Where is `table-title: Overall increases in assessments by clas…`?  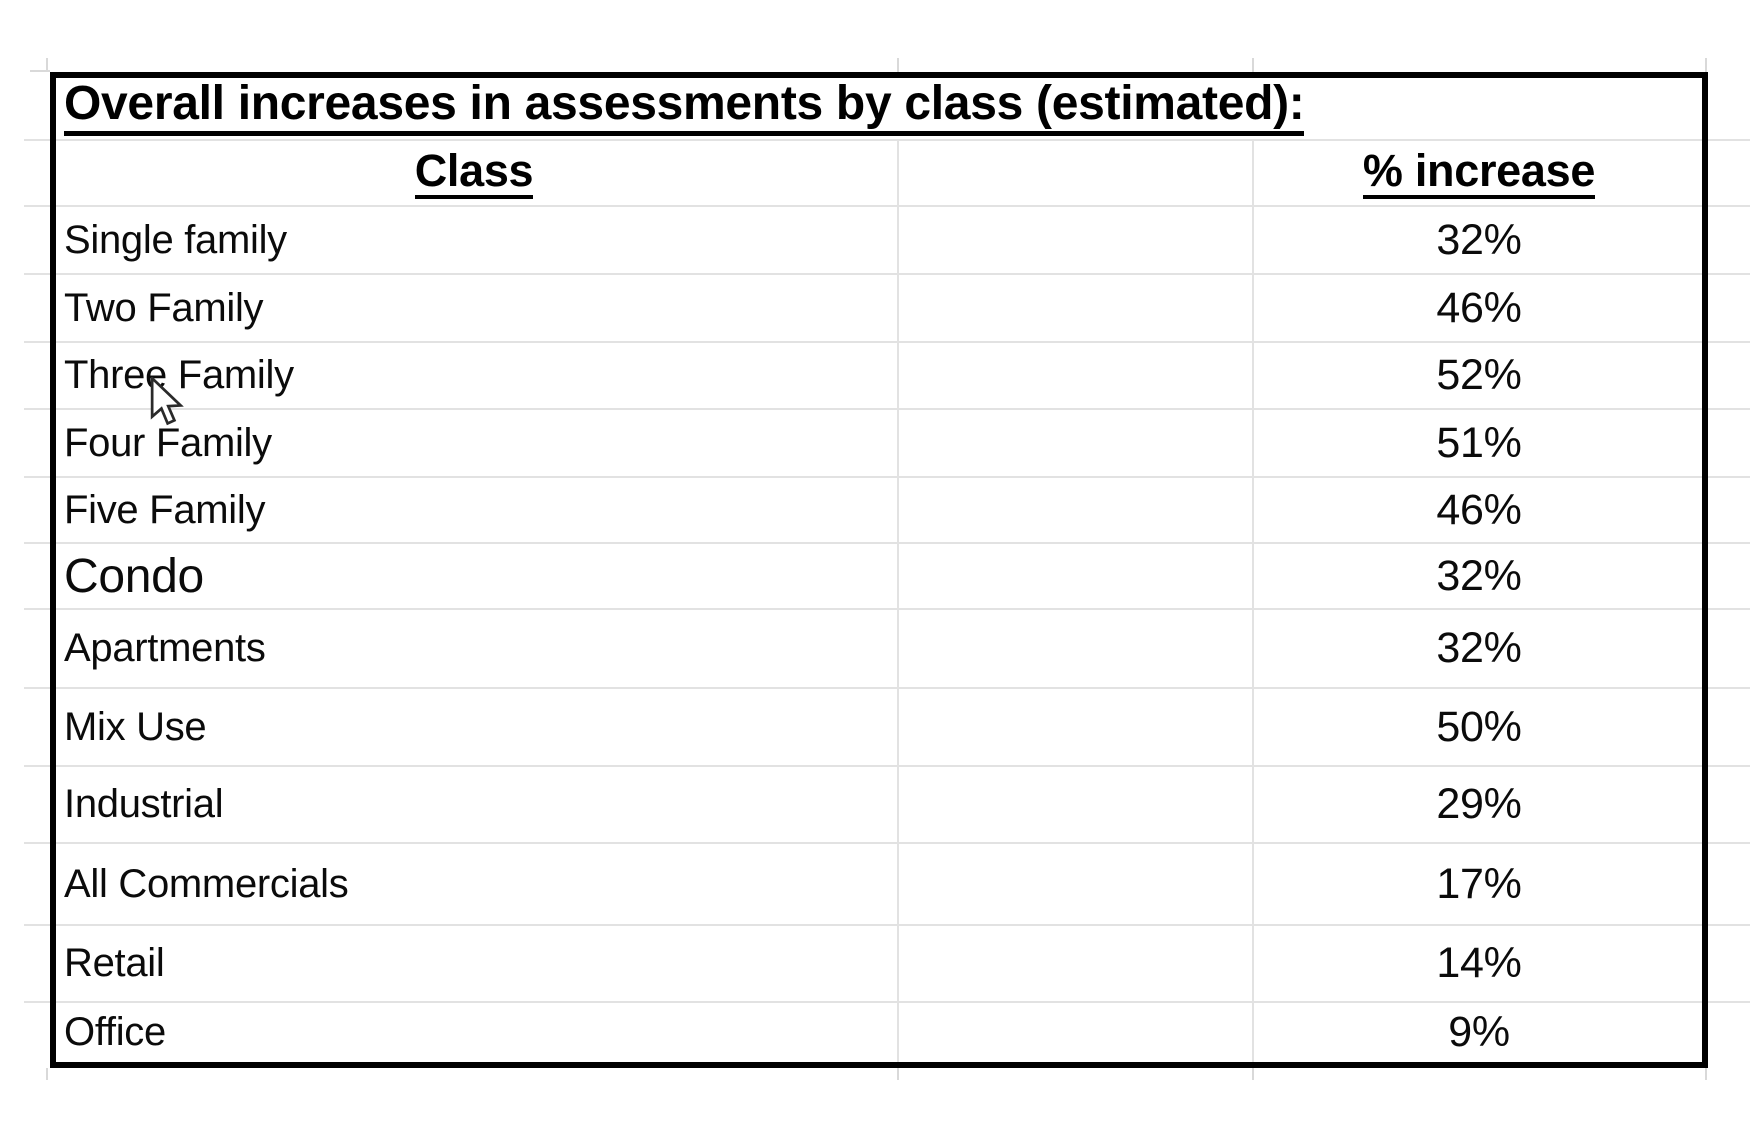 table-title: Overall increases in assessments by clas… is located at coordinates (684, 108).